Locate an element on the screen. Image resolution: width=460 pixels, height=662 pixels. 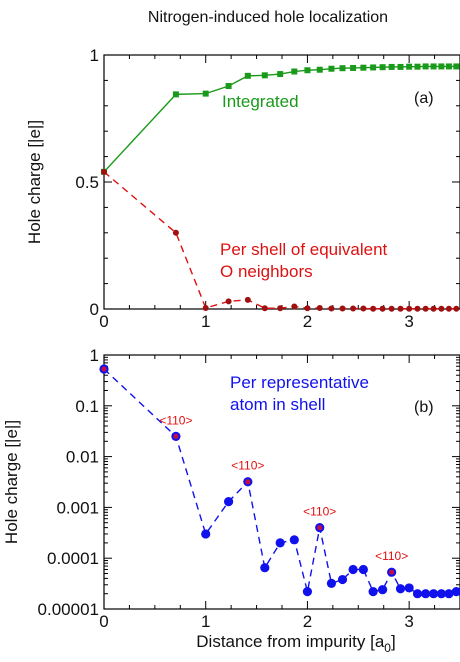
integrated-series-line is located at coordinates (280, 119).